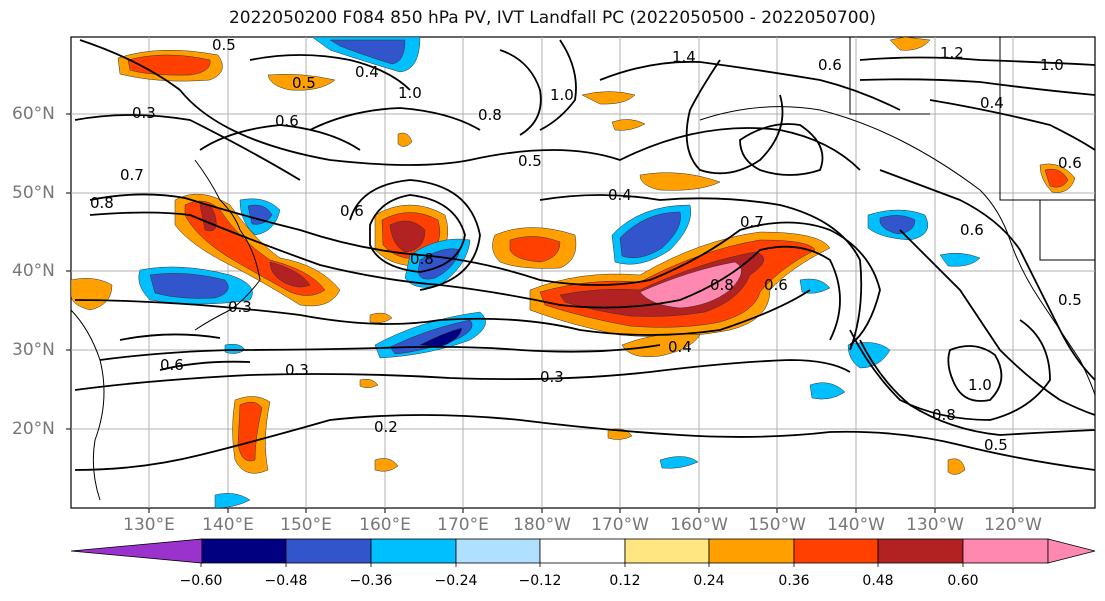 This screenshot has width=1105, height=601. What do you see at coordinates (699, 525) in the screenshot?
I see `lon-label: 160°W` at bounding box center [699, 525].